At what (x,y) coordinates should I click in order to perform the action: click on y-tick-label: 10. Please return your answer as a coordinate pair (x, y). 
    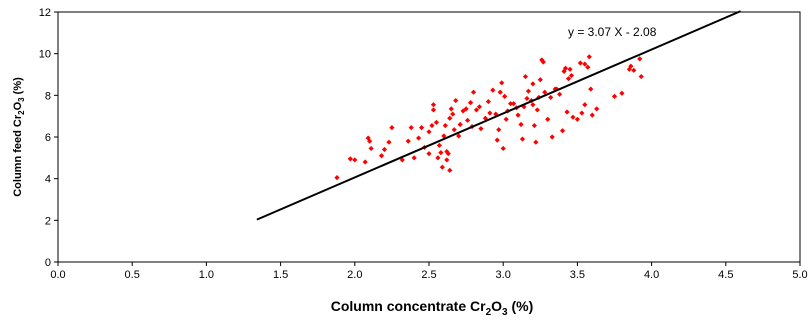
    Looking at the image, I should click on (45, 55).